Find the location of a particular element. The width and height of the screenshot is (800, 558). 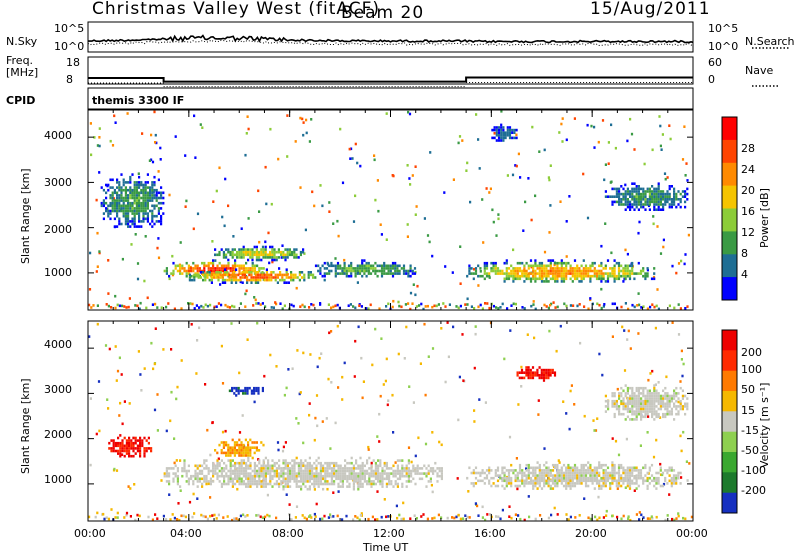

velocity-colorbar is located at coordinates (729, 422).